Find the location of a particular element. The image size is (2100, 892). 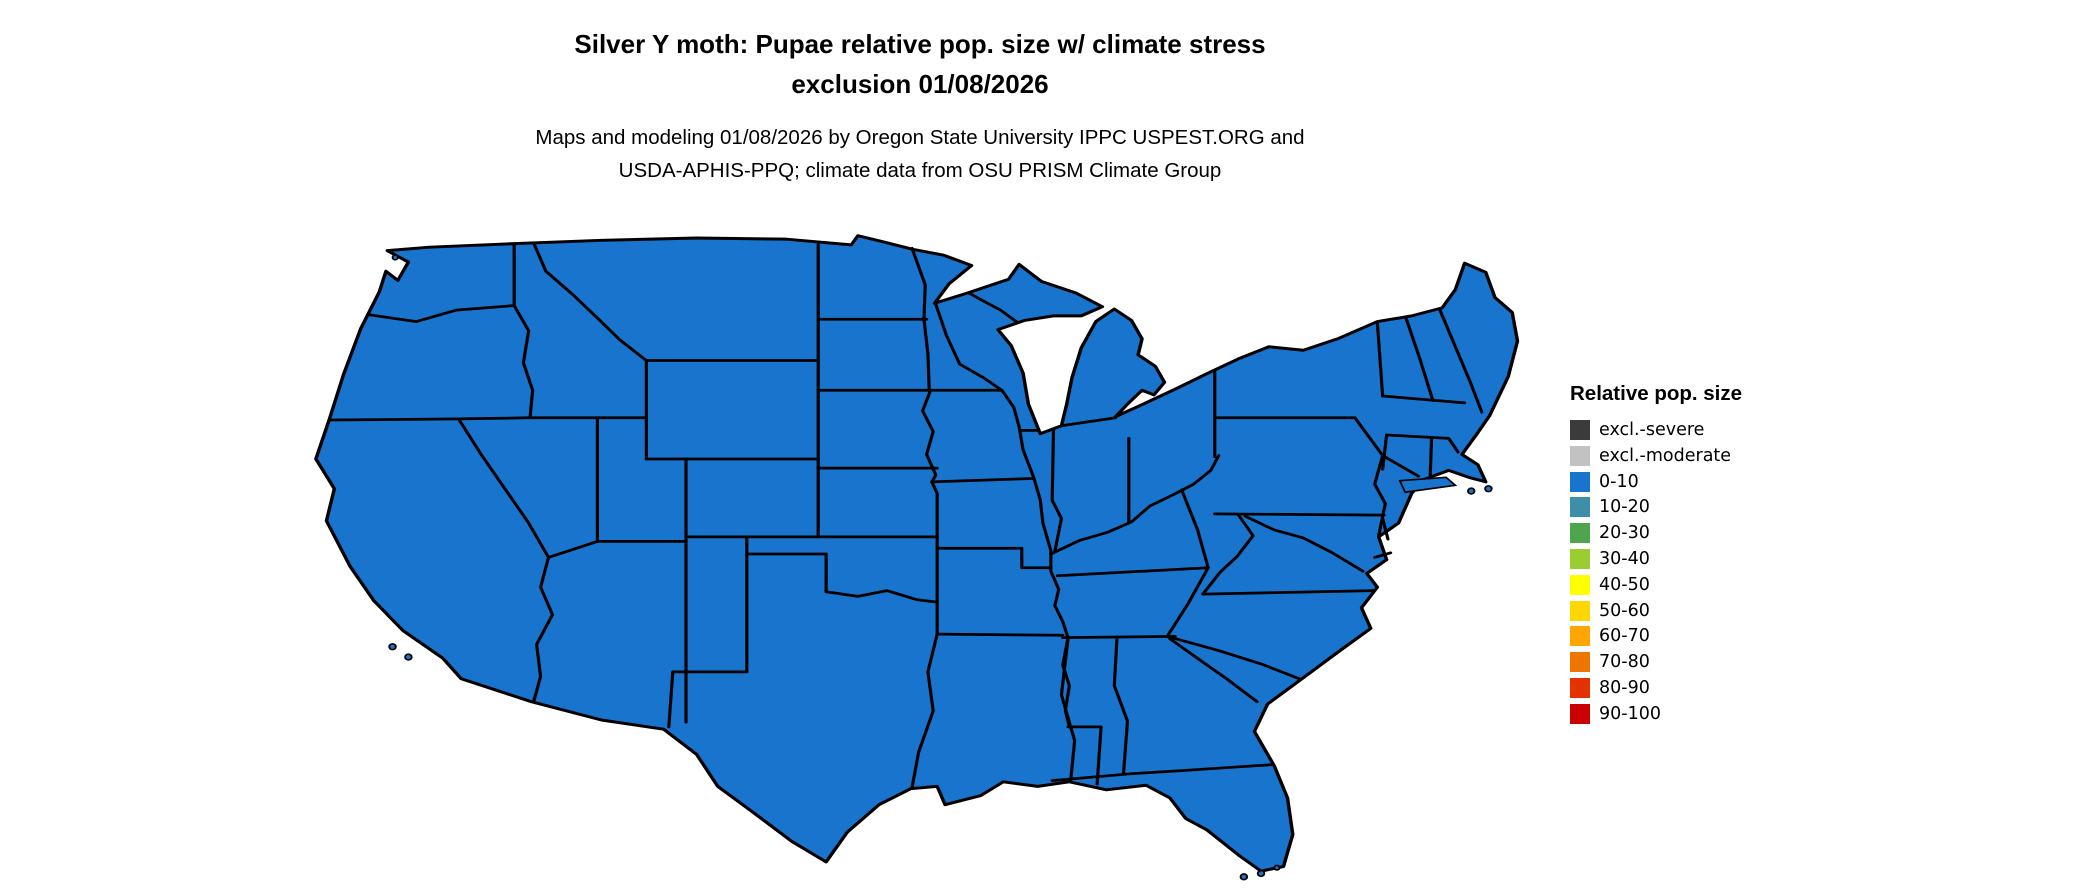

legend-label: 40-50 is located at coordinates (1624, 584).